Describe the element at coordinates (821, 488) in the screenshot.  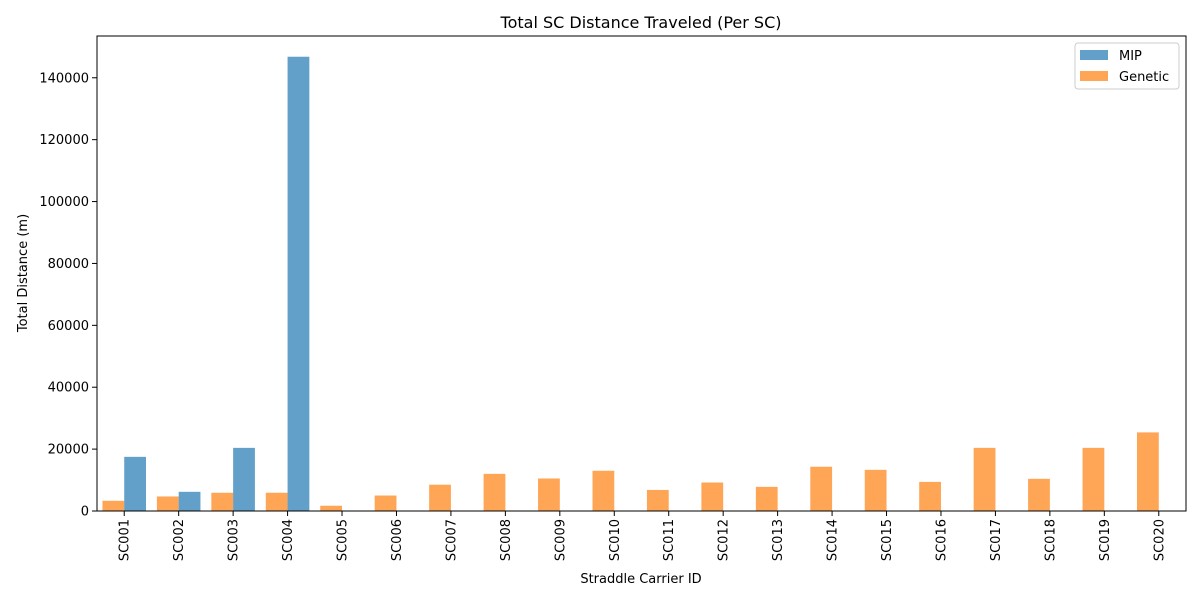
I see `bar-genetic-sc014` at that location.